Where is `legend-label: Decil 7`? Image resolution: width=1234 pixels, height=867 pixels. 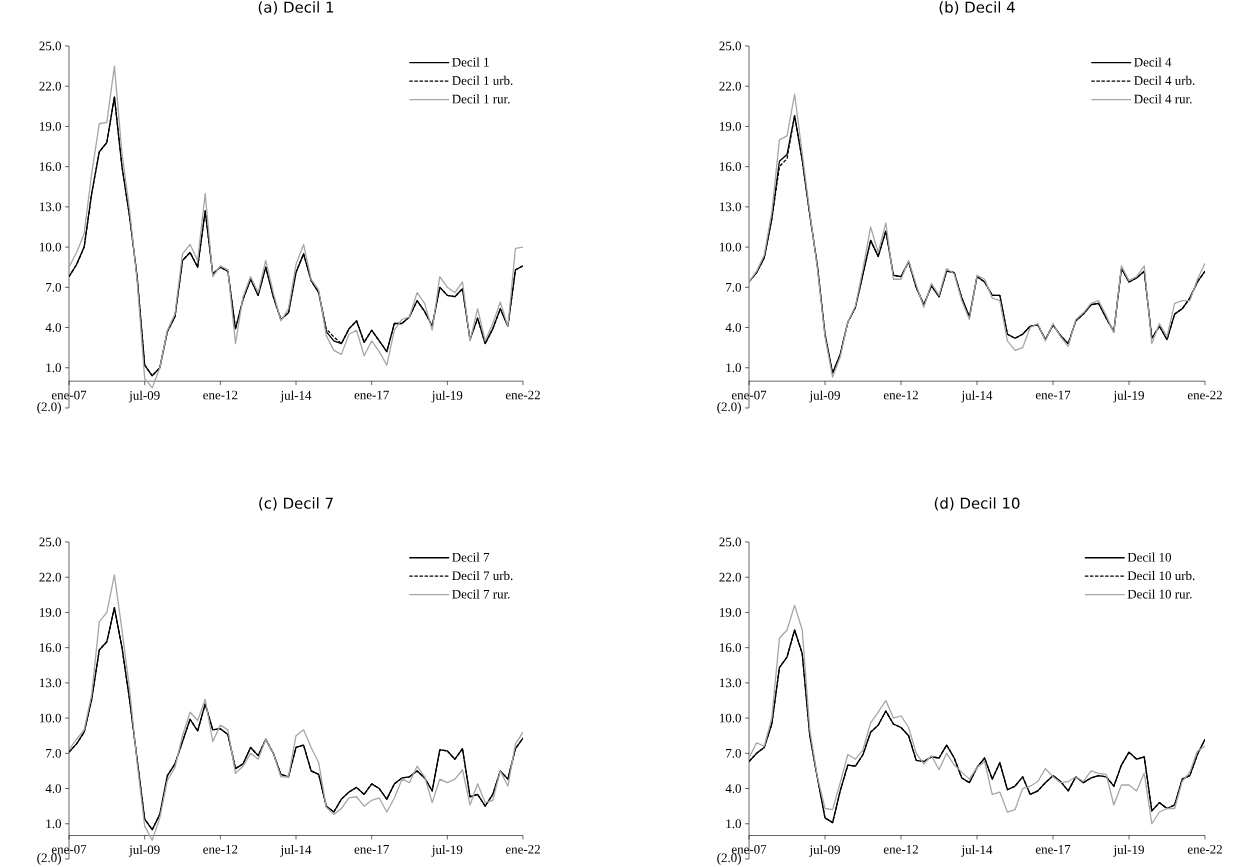 legend-label: Decil 7 is located at coordinates (471, 557).